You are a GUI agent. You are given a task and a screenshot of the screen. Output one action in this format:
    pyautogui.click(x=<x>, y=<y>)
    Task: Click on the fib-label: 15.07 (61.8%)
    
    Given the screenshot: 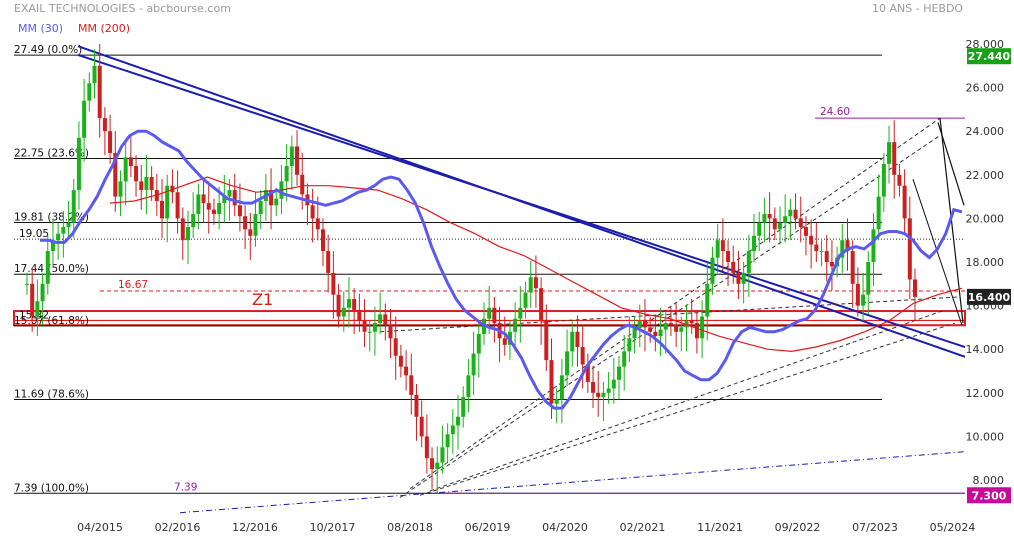 What is the action you would take?
    pyautogui.click(x=51, y=321)
    